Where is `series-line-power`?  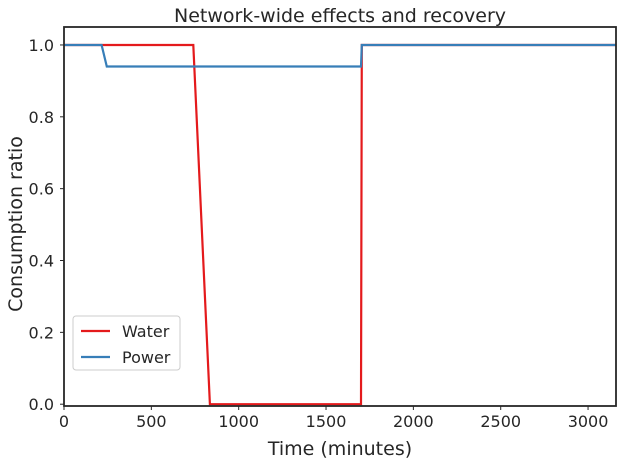 series-line-power is located at coordinates (340, 55).